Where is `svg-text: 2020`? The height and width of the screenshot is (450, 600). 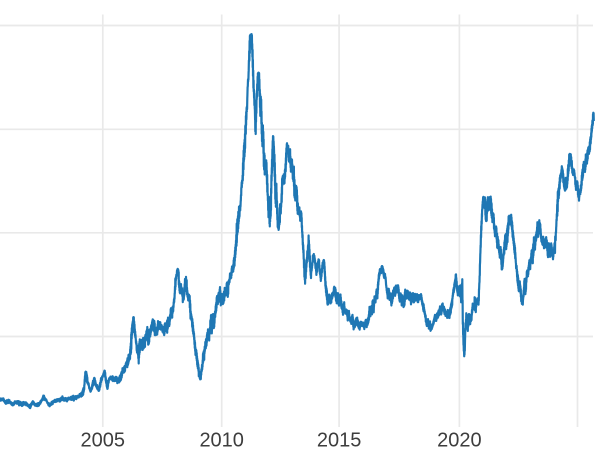
svg-text: 2020 is located at coordinates (459, 440).